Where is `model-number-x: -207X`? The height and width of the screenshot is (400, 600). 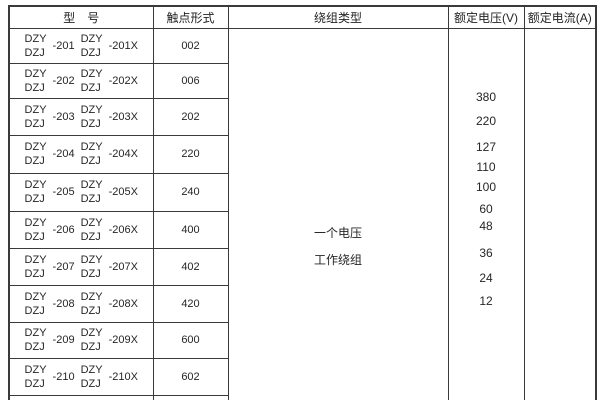 model-number-x: -207X is located at coordinates (123, 266).